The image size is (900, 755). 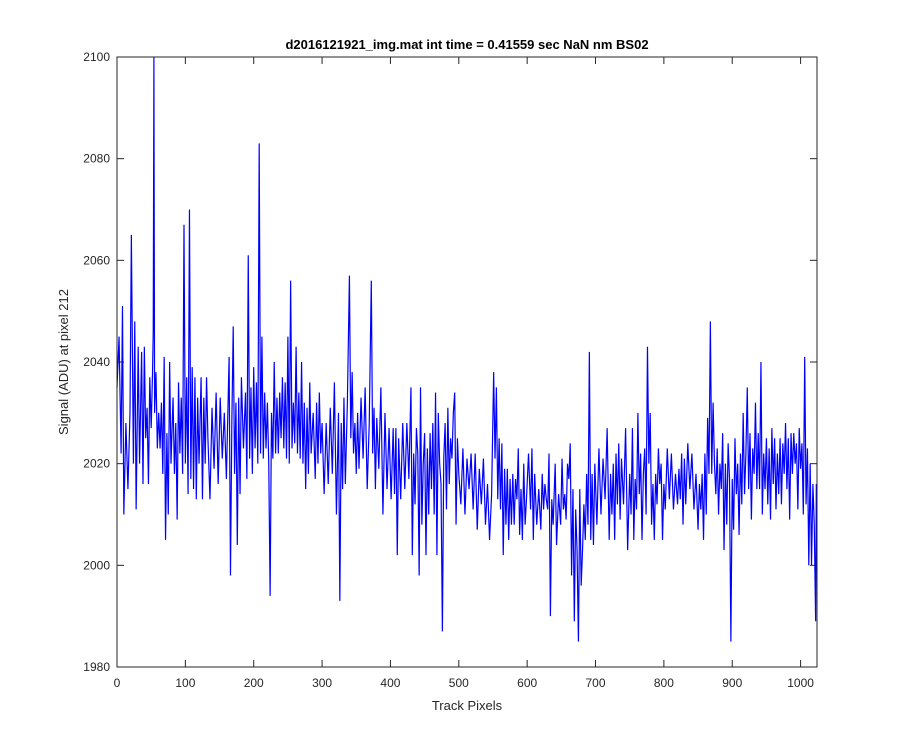 I want to click on x-tick-label: 300, so click(x=322, y=683).